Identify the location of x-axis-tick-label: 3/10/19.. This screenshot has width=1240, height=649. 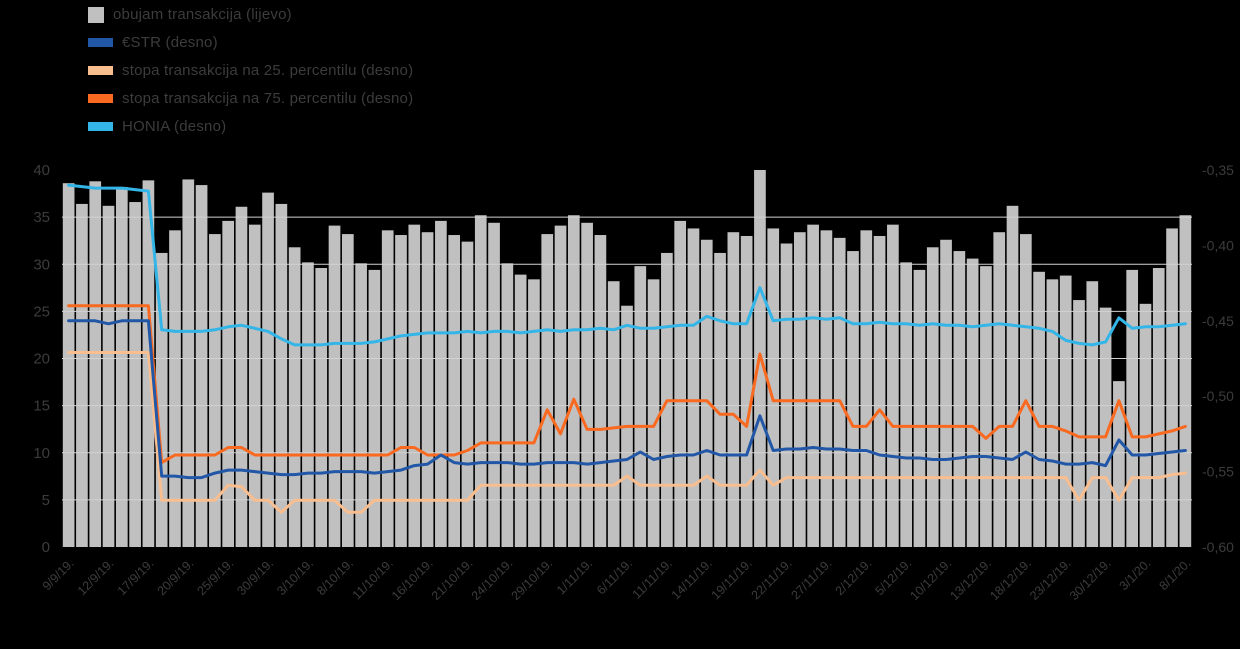
(295, 577).